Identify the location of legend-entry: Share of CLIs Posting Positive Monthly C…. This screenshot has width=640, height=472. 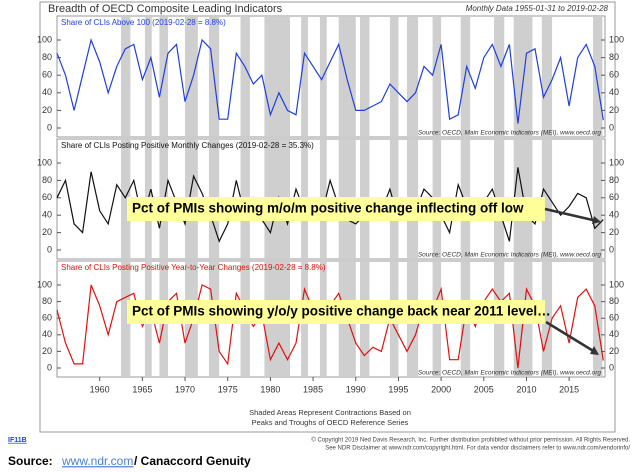
(187, 145).